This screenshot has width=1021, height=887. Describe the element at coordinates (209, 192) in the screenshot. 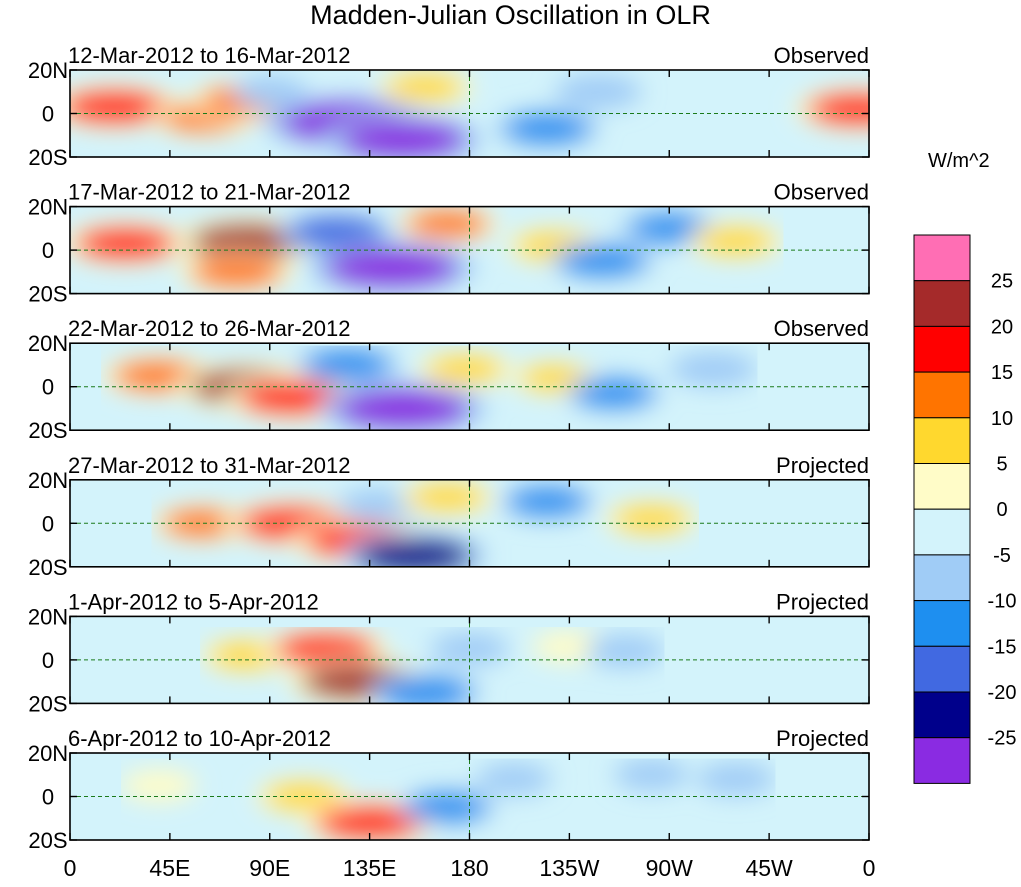

I see `panel-period-label: 17-Mar-2012 to 21-Mar-2012` at that location.